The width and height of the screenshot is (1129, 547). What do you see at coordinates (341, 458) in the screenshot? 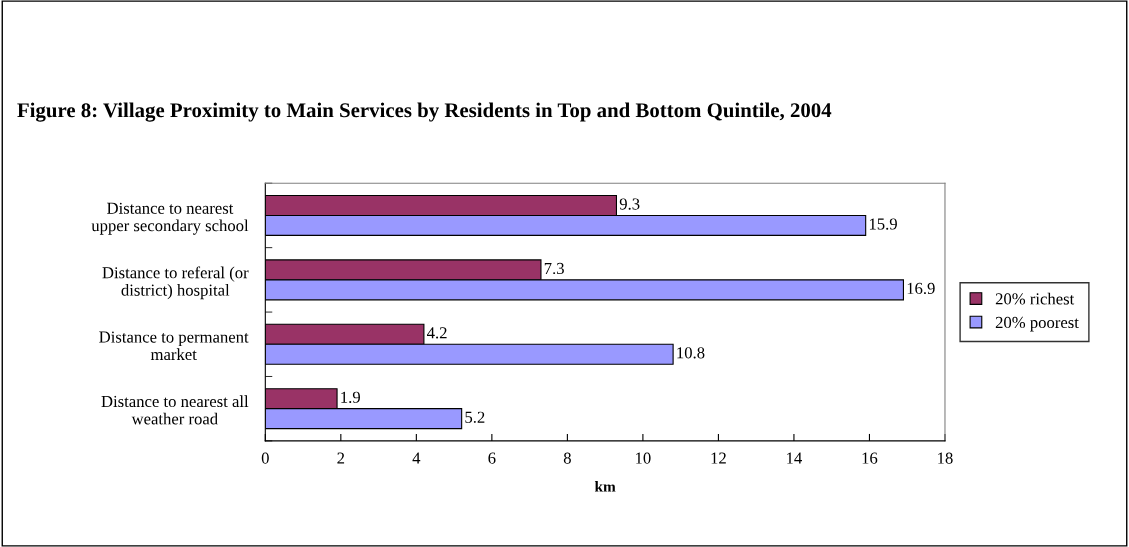
I see `x-tick-label: 2` at bounding box center [341, 458].